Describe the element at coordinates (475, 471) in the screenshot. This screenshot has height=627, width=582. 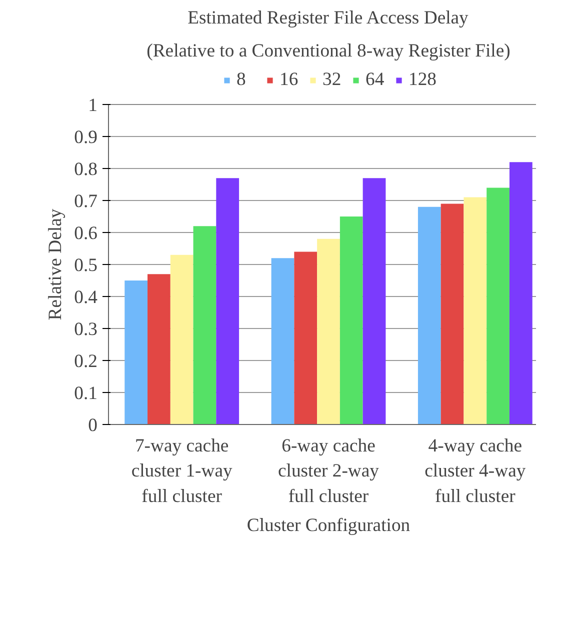
I see `x-tick-label: 4-way cache cluster 4-way full cluster` at that location.